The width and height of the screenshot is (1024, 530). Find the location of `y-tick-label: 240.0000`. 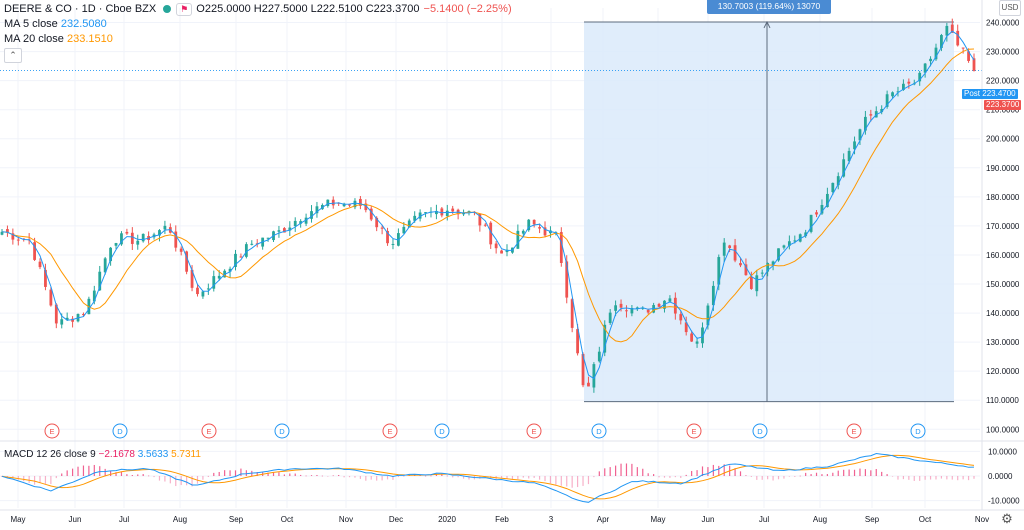

y-tick-label: 240.0000 is located at coordinates (1003, 23).